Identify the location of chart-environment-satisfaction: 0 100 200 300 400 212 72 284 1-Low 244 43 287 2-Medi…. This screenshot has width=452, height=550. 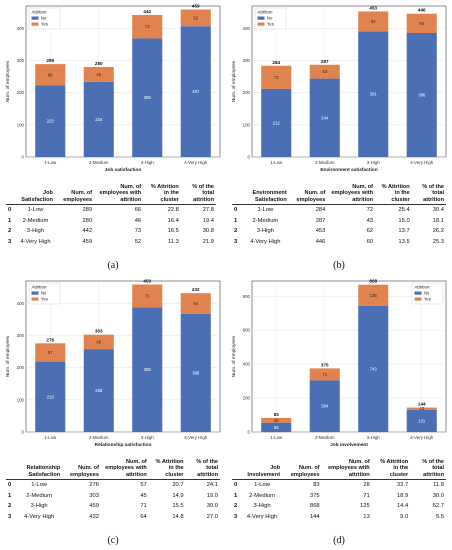
(339, 89).